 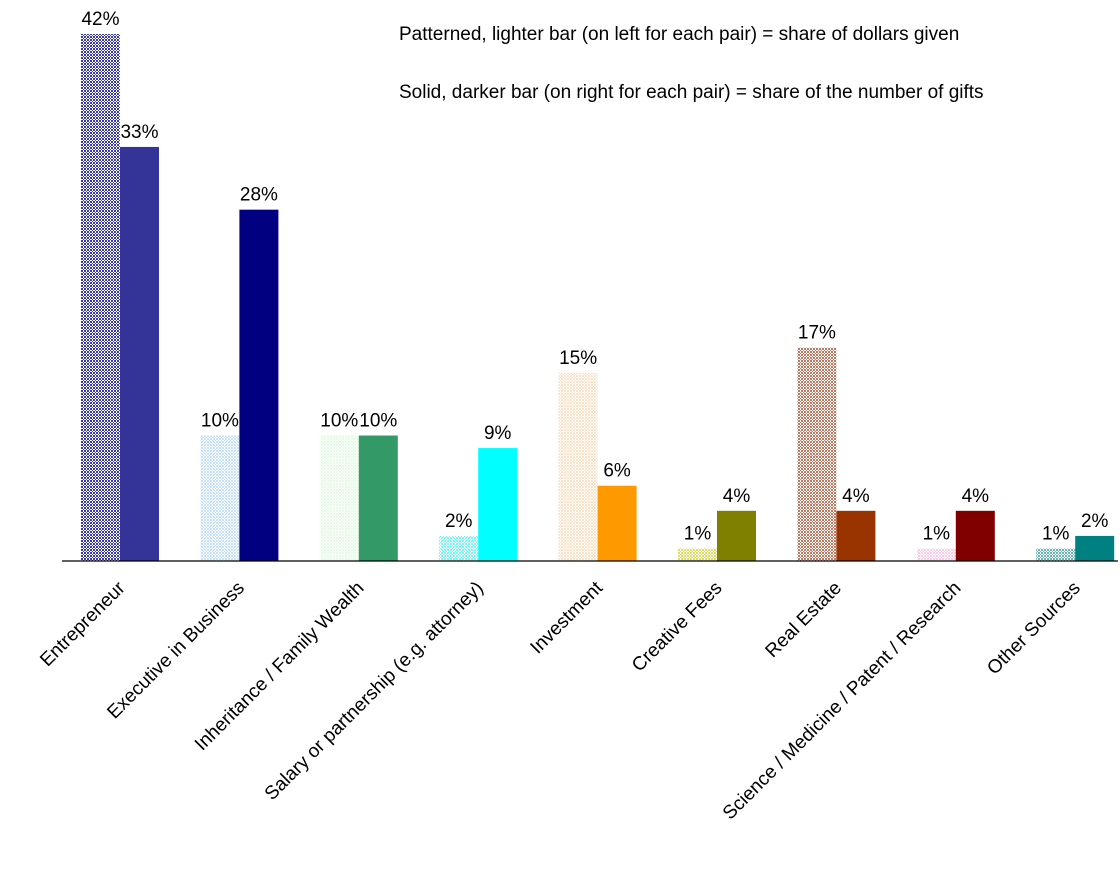 I want to click on category-tick-label: Investment, so click(x=567, y=617).